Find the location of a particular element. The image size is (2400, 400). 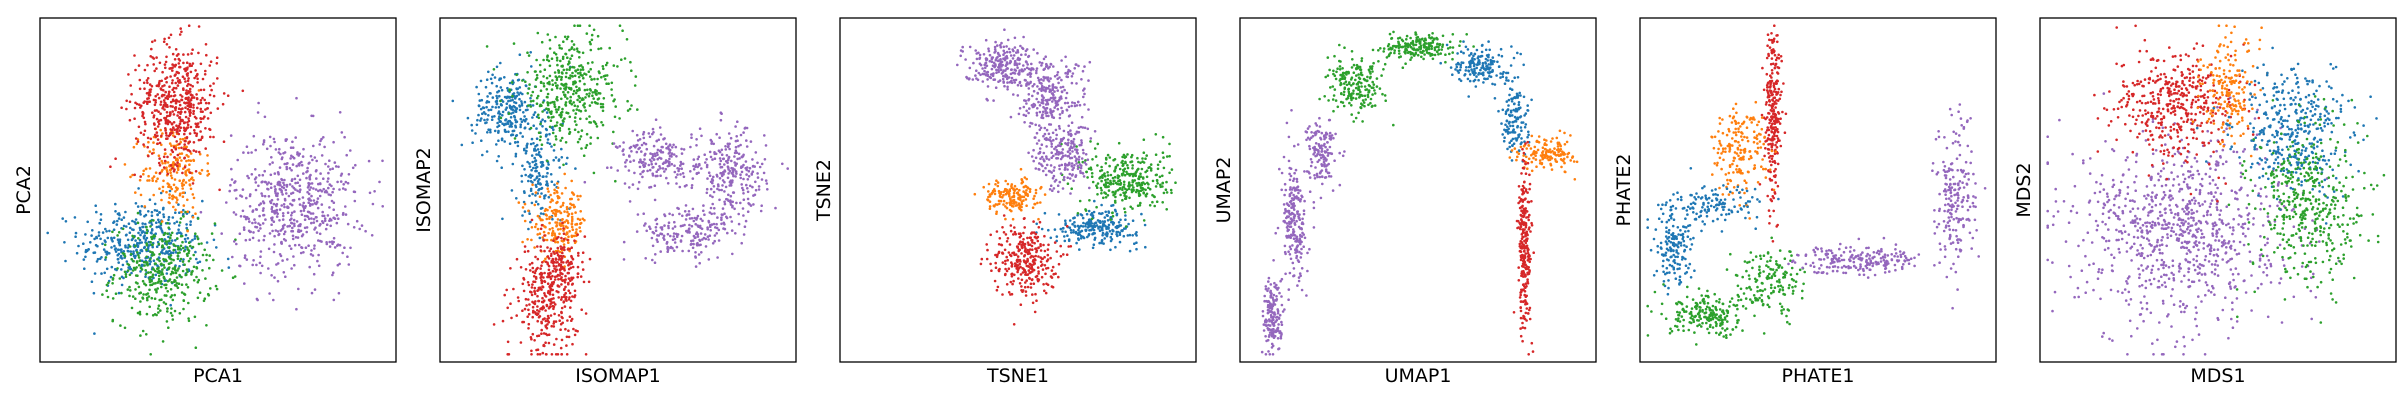

points-tsne is located at coordinates (1066, 177).